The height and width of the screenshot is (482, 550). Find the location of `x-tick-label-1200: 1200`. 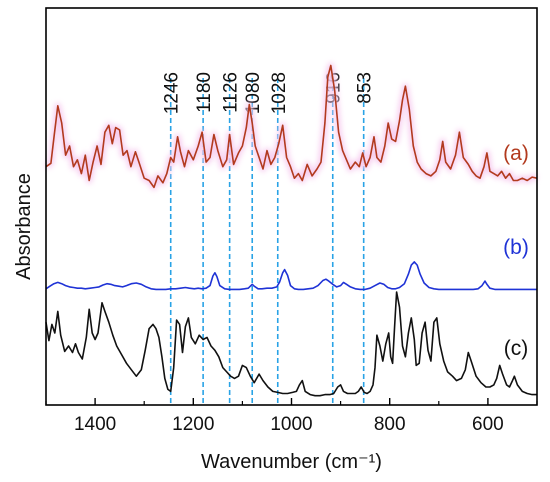

x-tick-label-1200: 1200 is located at coordinates (193, 424).